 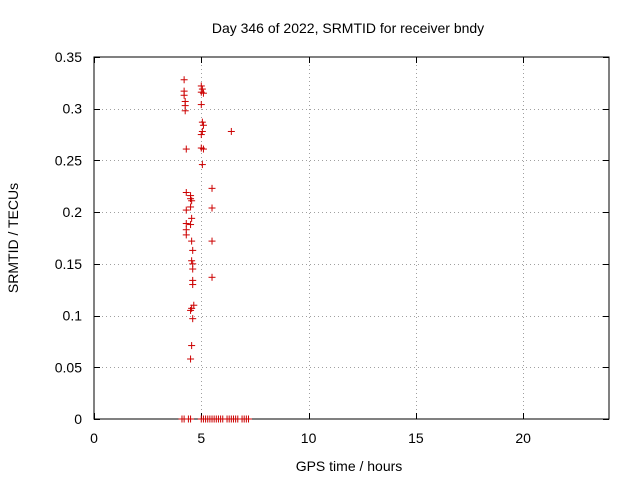 What do you see at coordinates (215, 249) in the screenshot?
I see `data-points` at bounding box center [215, 249].